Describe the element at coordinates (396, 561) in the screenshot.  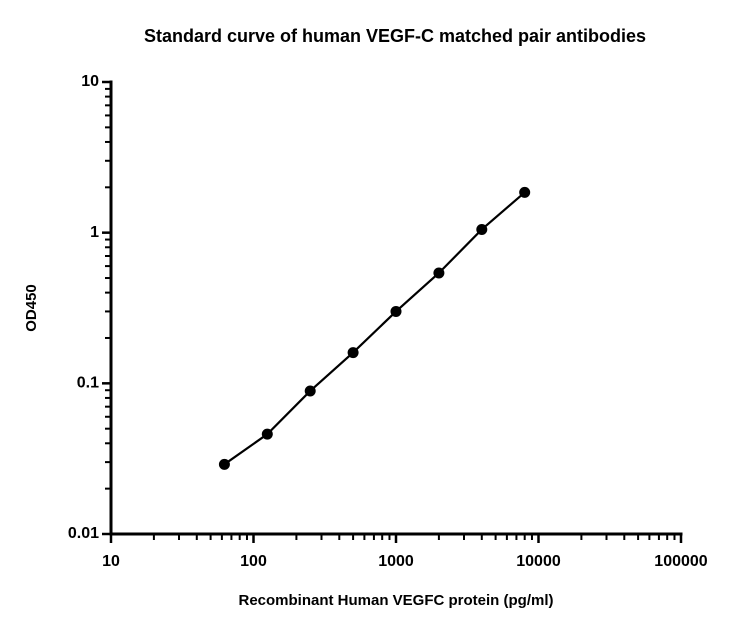
I see `x-tick-label: 1000` at that location.